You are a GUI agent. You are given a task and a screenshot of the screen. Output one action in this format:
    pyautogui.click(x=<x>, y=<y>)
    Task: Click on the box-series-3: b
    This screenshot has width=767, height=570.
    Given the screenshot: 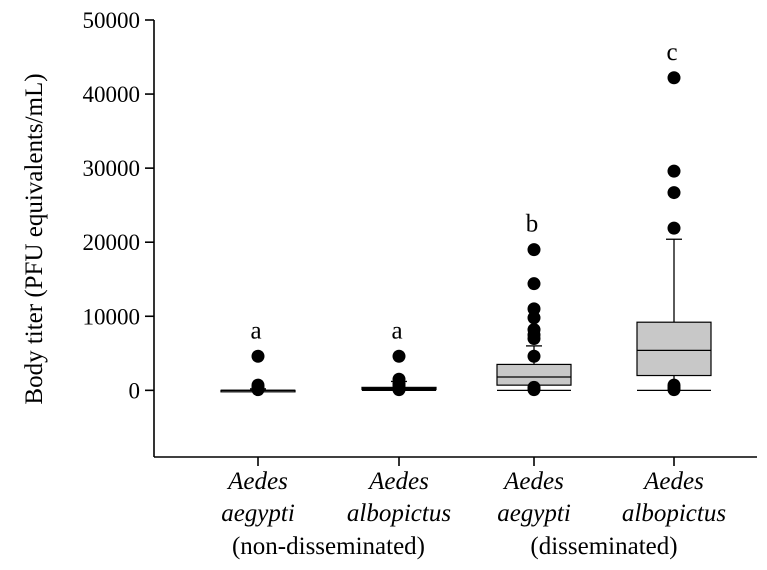 What is the action you would take?
    pyautogui.click(x=534, y=304)
    